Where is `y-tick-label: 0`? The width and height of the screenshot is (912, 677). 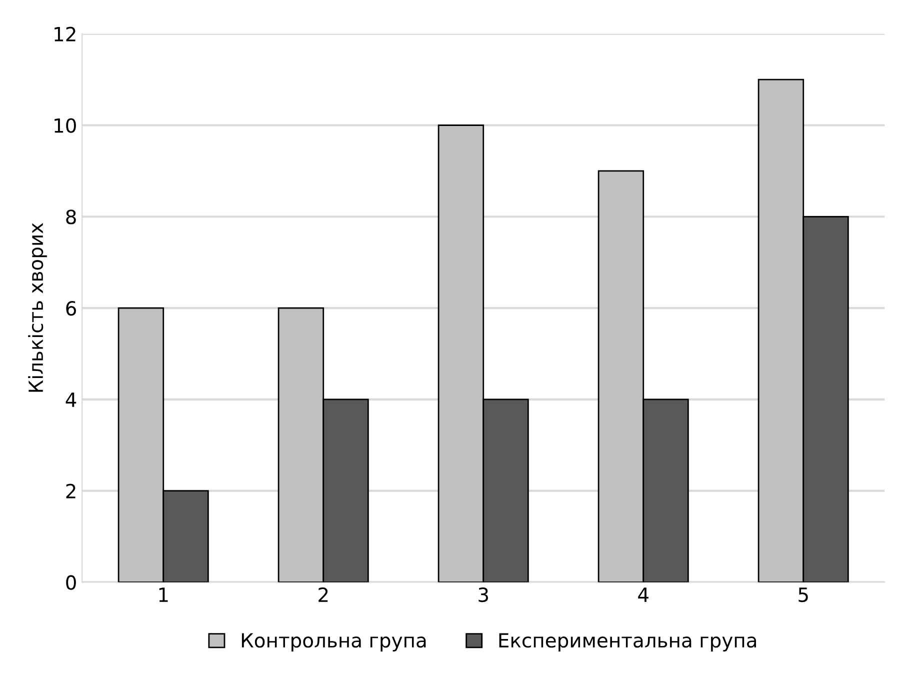
y-tick-label: 0 is located at coordinates (71, 582).